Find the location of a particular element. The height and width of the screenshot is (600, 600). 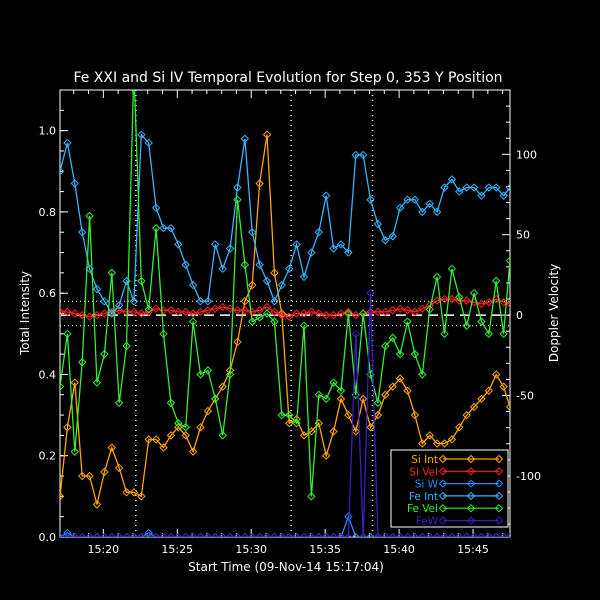

legend-label: Fe Int is located at coordinates (423, 497).